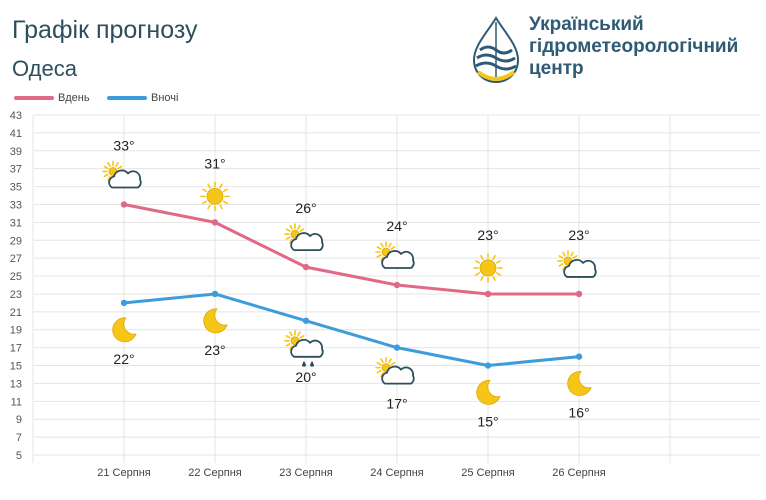  Describe the element at coordinates (396, 404) in the screenshot. I see `night-temperature-label: 17°` at that location.